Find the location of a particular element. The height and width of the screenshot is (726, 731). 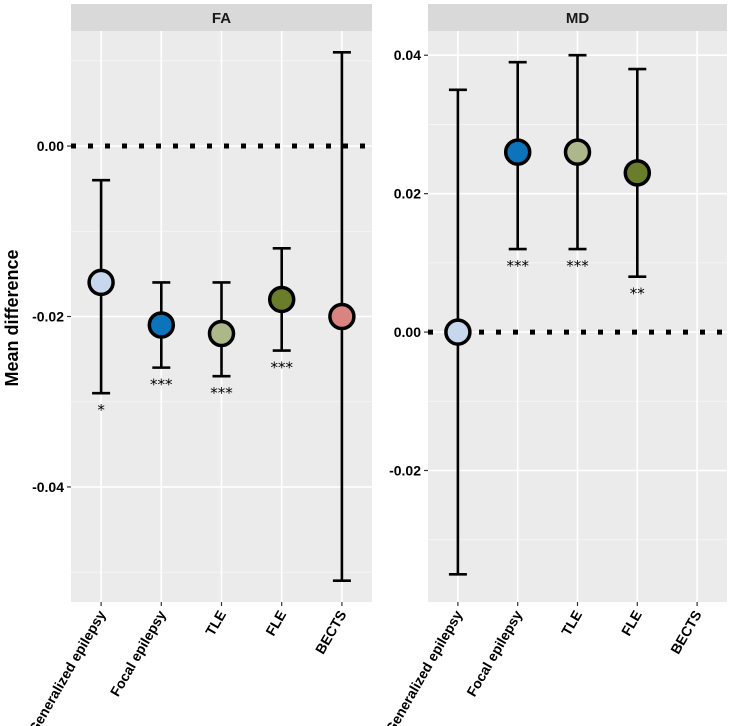

y-axis-label: Mean difference is located at coordinates (12, 317).